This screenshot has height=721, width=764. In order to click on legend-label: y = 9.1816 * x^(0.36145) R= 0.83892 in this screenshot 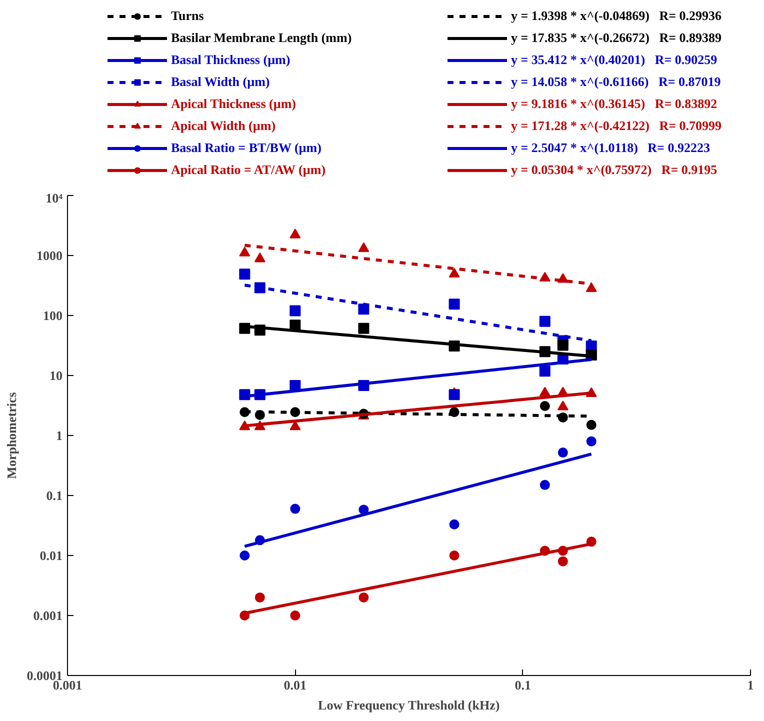, I will do `click(614, 104)`.